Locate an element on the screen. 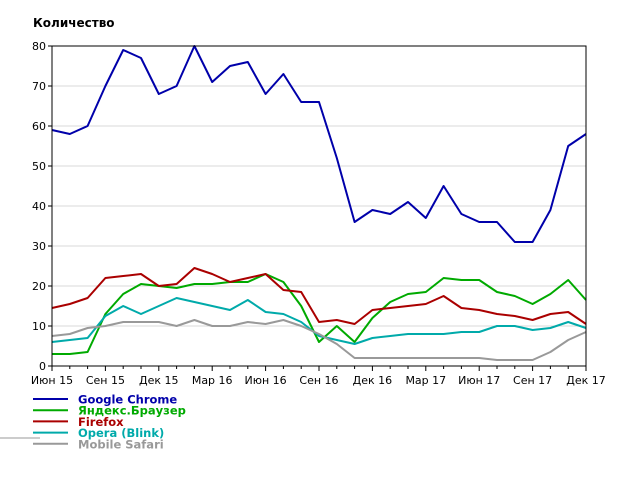 This screenshot has height=479, width=618. legend-label: Firefox is located at coordinates (101, 422).